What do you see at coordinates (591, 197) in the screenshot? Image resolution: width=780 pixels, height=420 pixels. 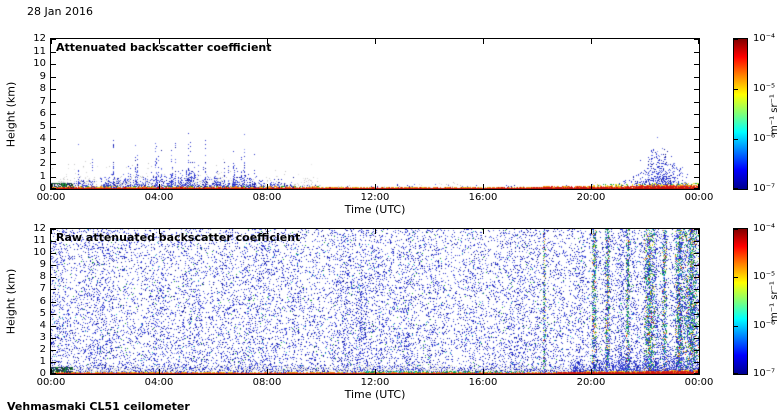 I see `x-tick-label: 20:00` at bounding box center [591, 197].